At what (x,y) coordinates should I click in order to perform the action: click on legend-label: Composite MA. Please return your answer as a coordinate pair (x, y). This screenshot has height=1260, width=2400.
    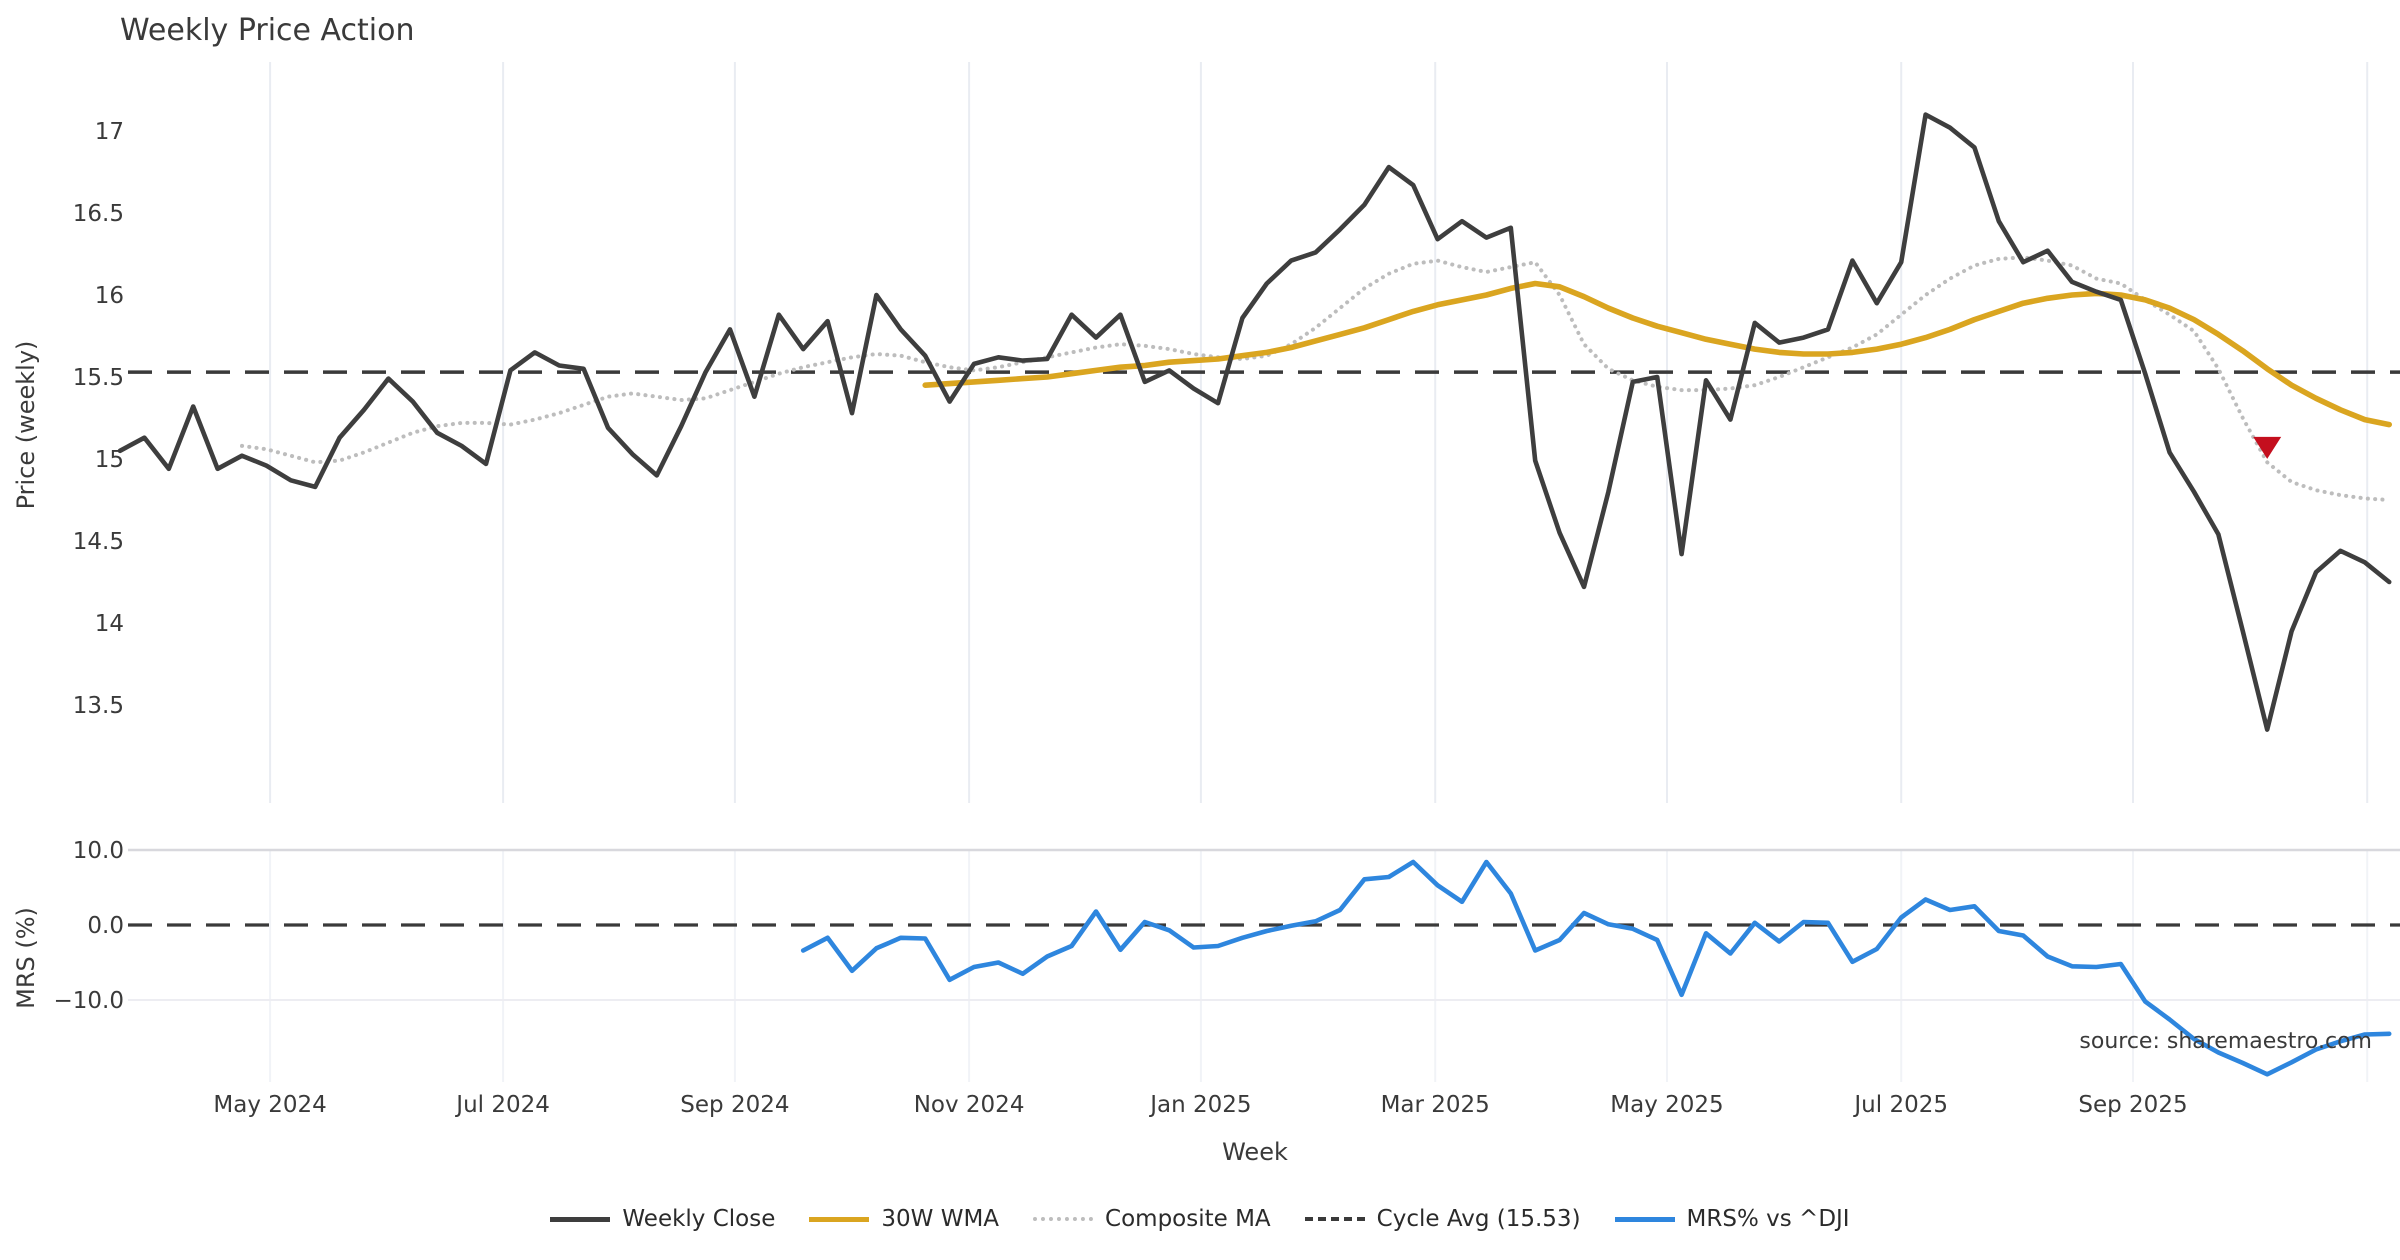
    Looking at the image, I should click on (1188, 1219).